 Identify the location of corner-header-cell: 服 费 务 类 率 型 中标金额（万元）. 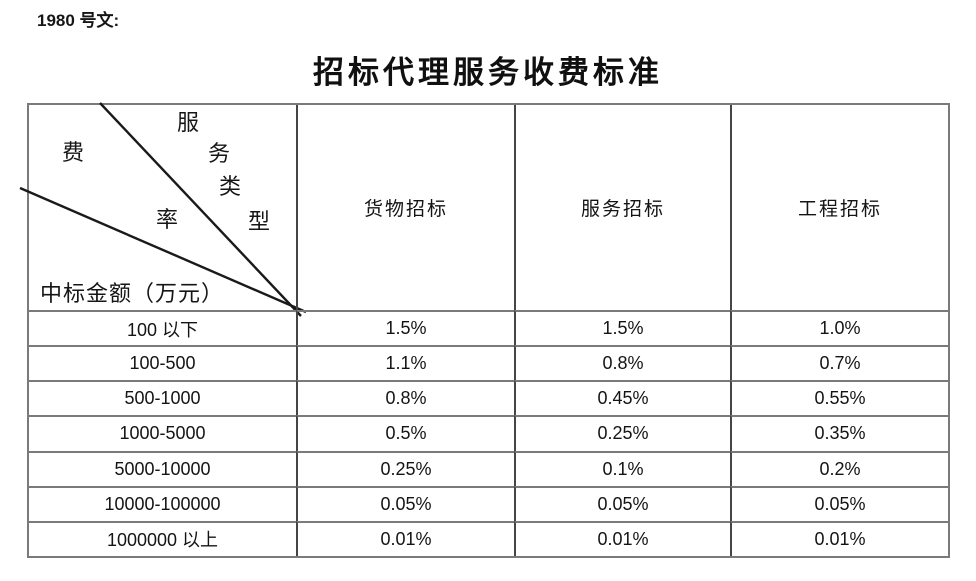
(163, 209).